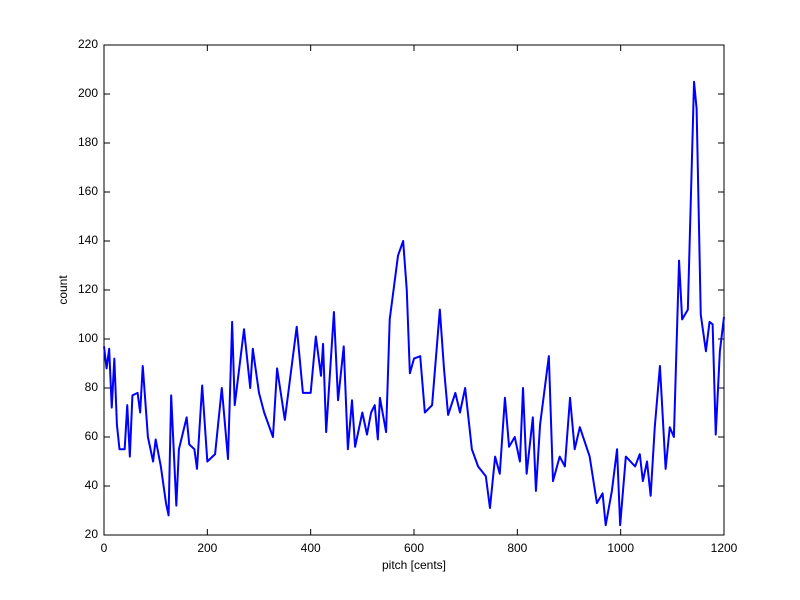 The width and height of the screenshot is (800, 600). Describe the element at coordinates (620, 548) in the screenshot. I see `x-tick-label: 1000` at that location.